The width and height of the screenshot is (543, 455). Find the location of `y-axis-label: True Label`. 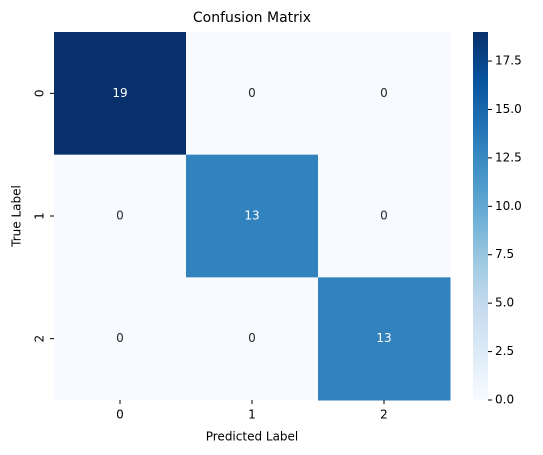

y-axis-label: True Label is located at coordinates (17, 216).